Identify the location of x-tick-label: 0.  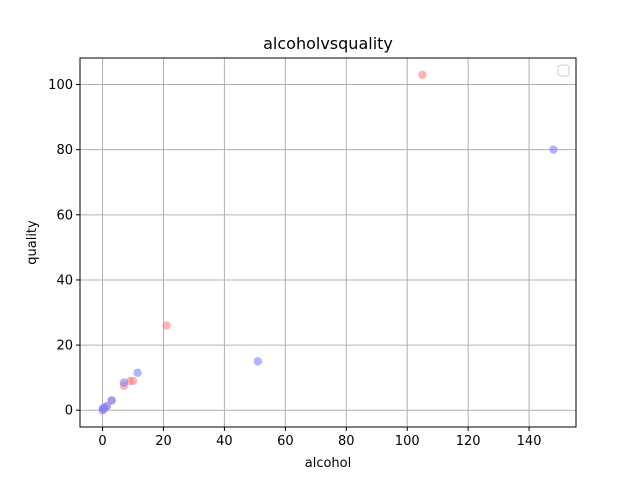
(102, 441).